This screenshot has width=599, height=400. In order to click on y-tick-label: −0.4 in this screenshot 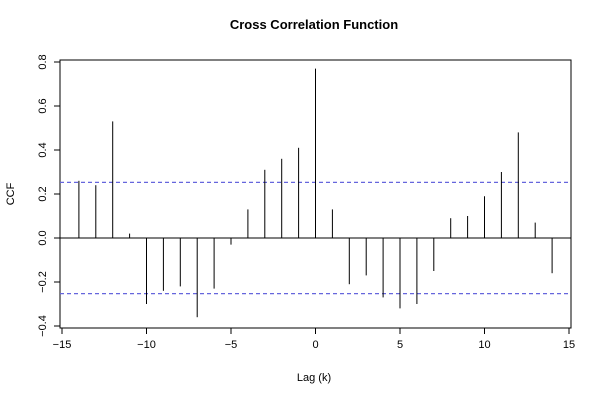, I will do `click(43, 326)`.